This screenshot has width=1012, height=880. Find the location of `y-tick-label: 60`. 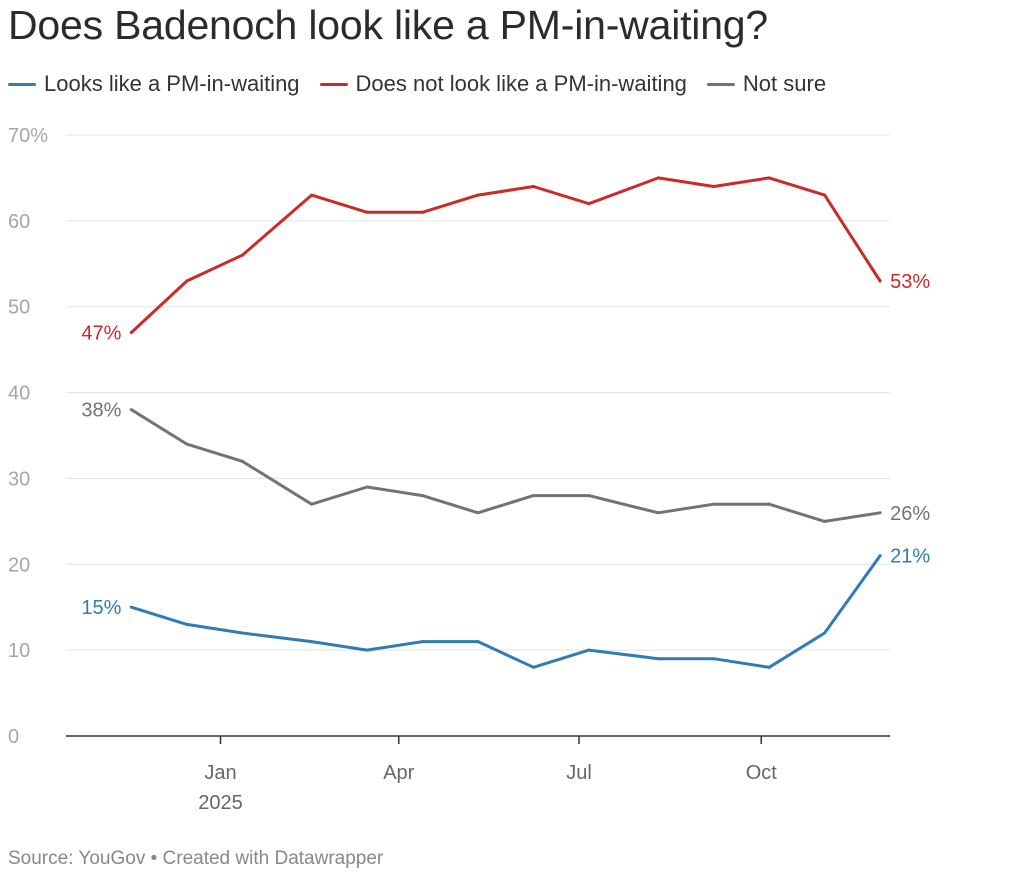

y-tick-label: 60 is located at coordinates (19, 222).